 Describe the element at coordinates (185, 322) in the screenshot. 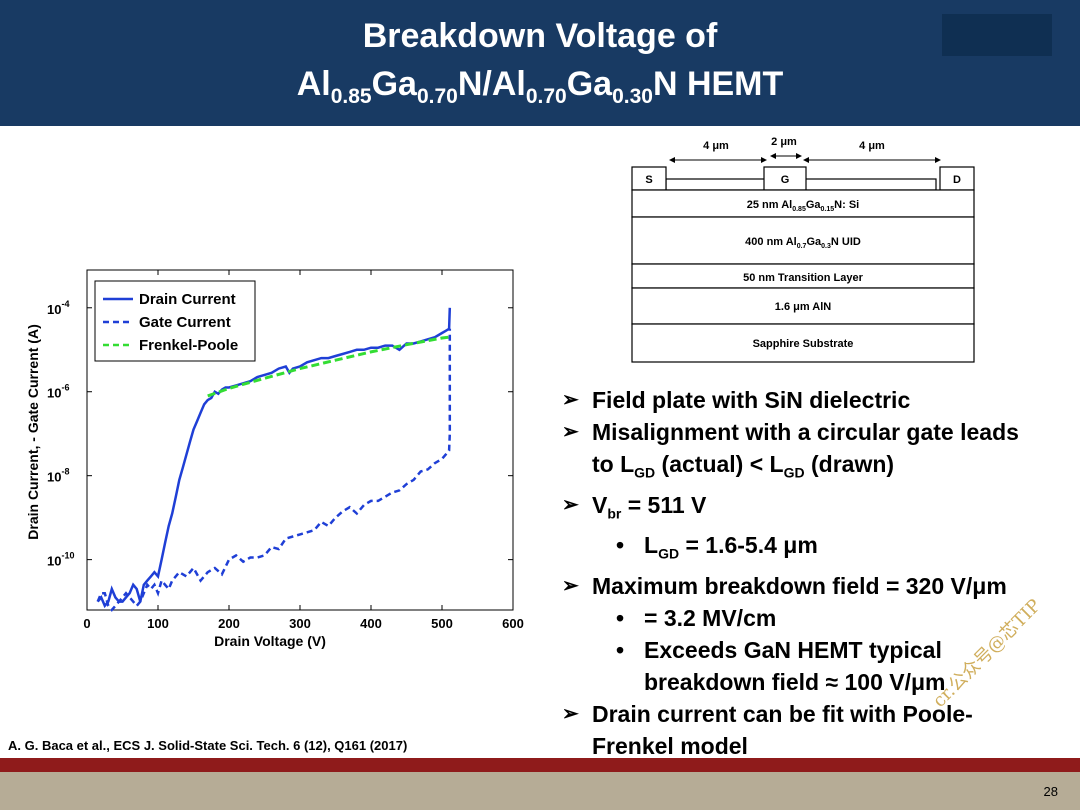

I see `legend-label: Gate Current` at that location.